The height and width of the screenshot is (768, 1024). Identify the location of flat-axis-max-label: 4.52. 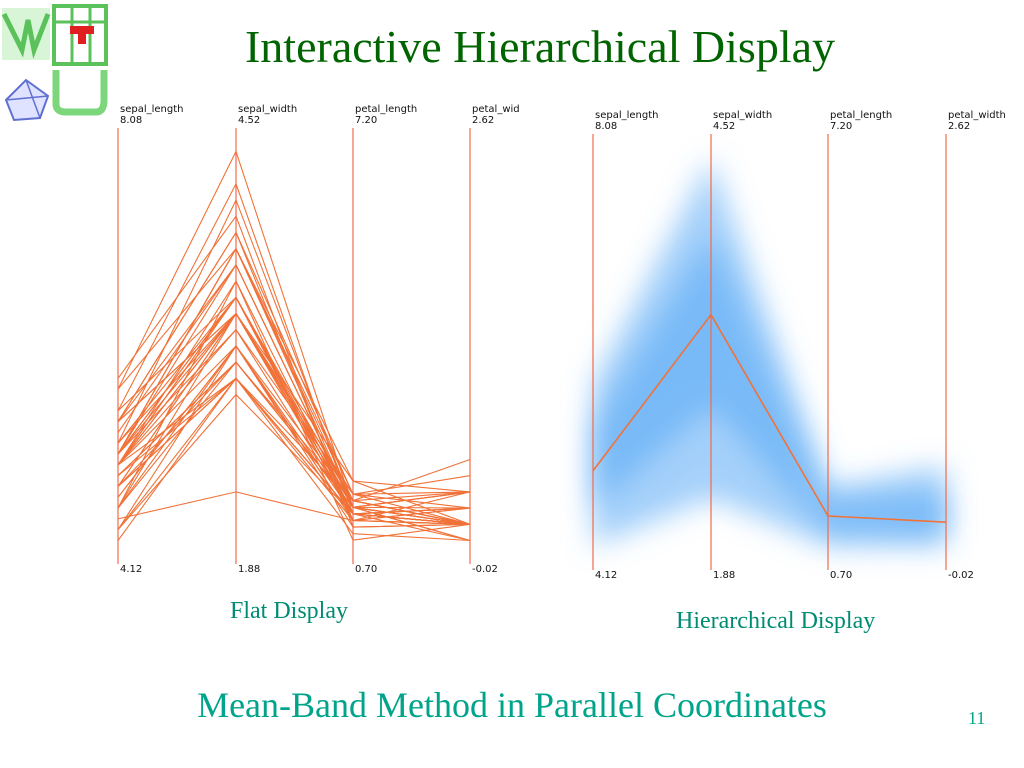
(249, 120).